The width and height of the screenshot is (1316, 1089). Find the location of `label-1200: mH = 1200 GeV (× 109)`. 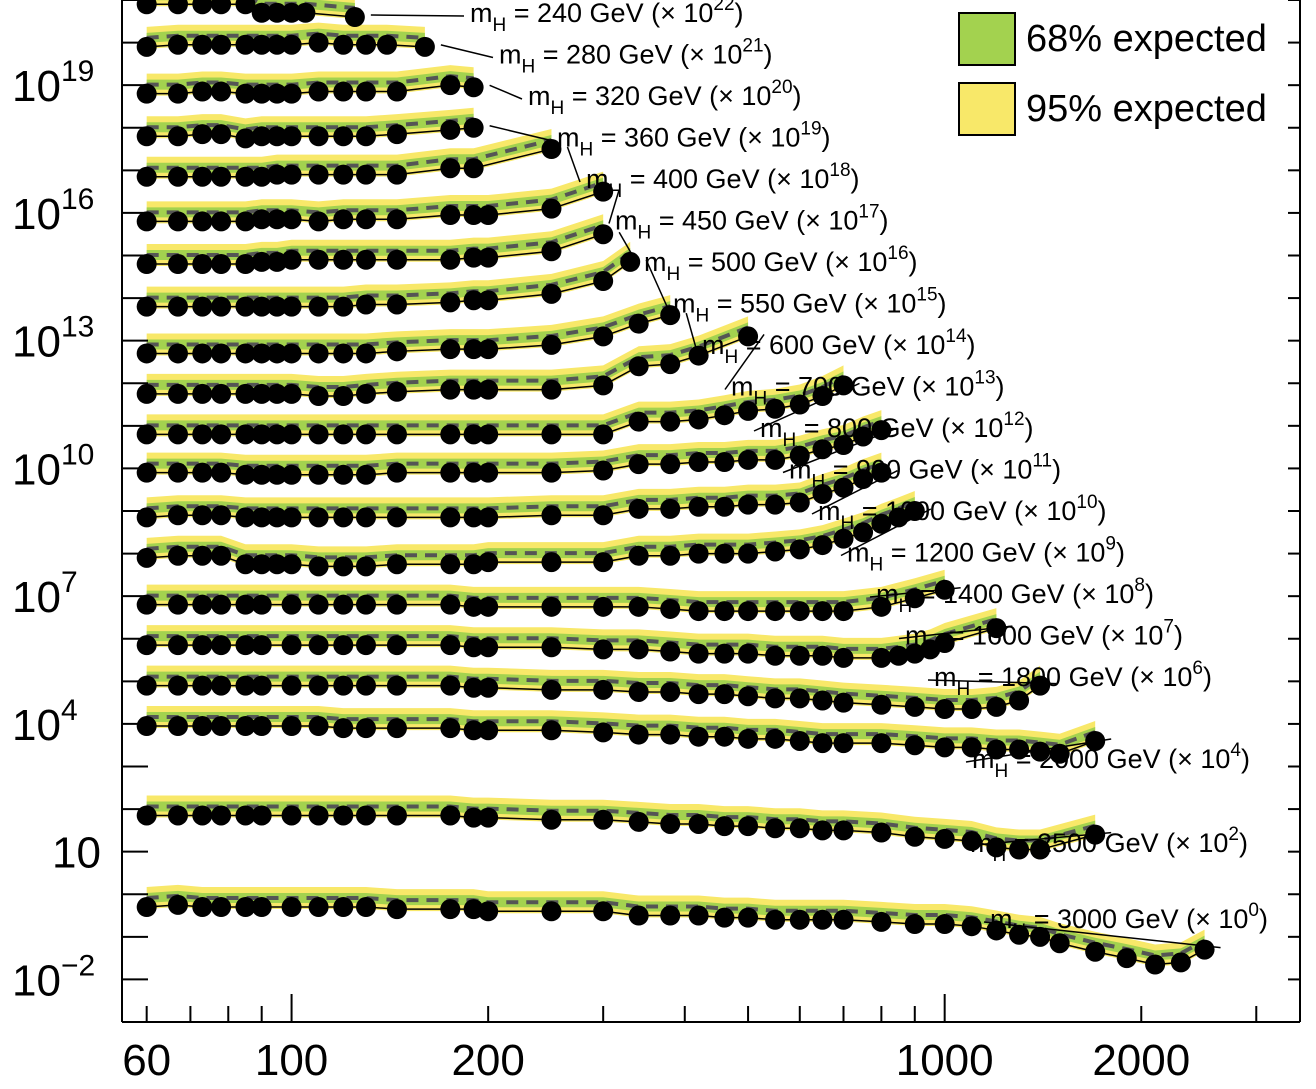

label-1200: mH = 1200 GeV (× 109) is located at coordinates (986, 555).